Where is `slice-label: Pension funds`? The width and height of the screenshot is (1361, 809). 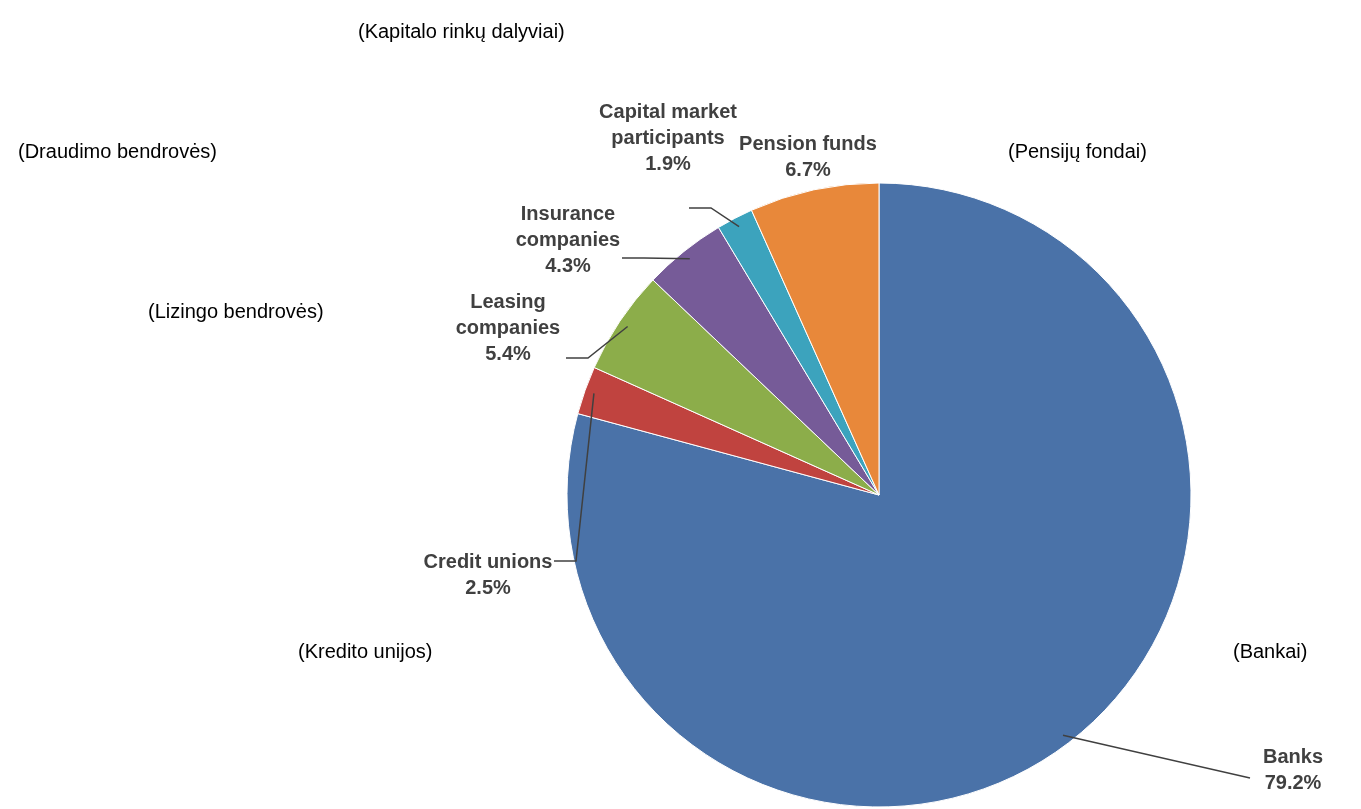
slice-label: Pension funds is located at coordinates (808, 143).